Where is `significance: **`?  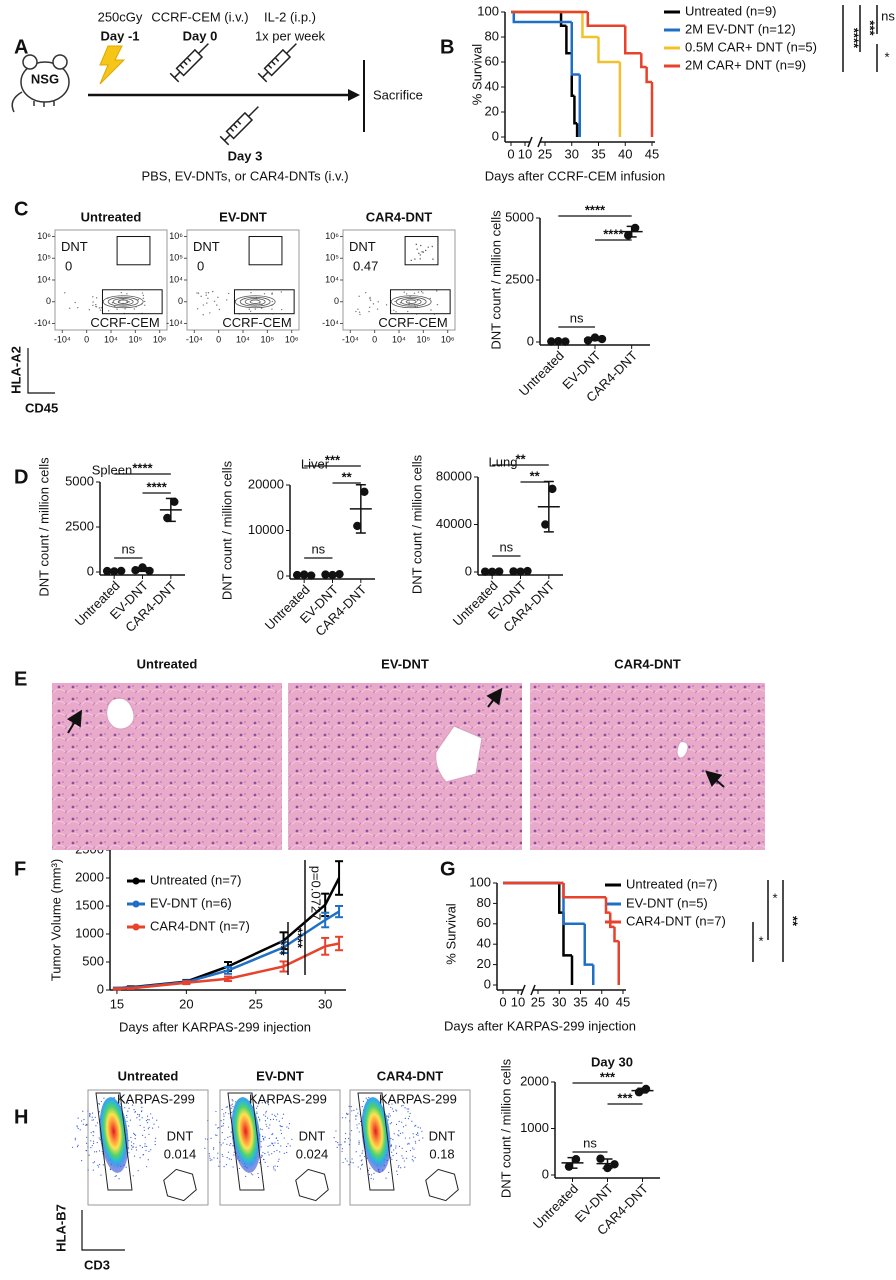 significance: ** is located at coordinates (520, 458).